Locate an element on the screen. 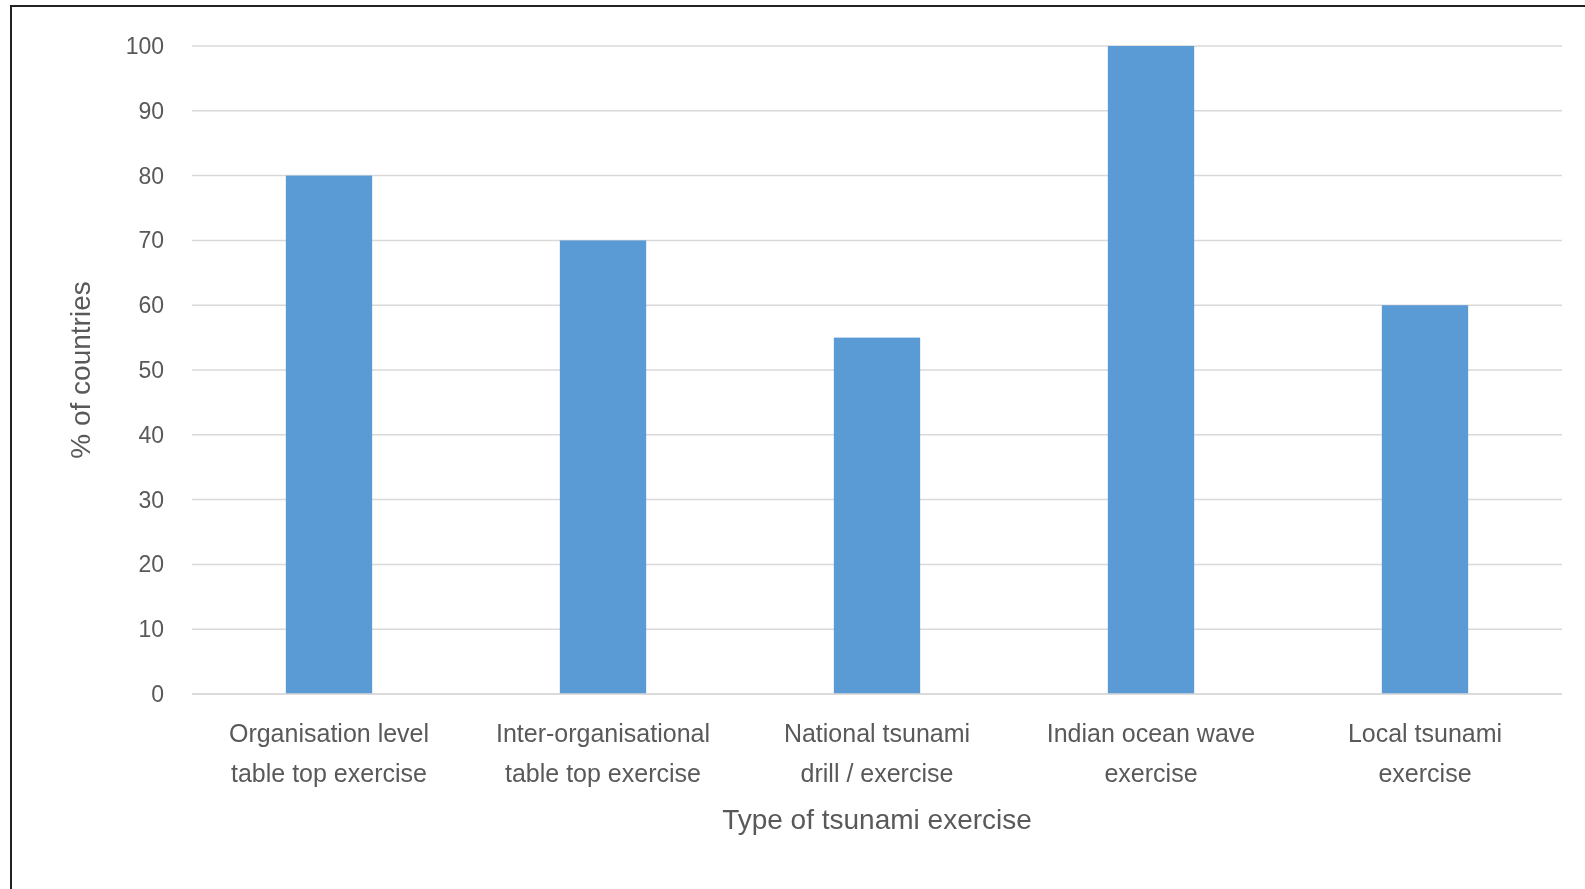  x-tick-label: Indian ocean wave exercise is located at coordinates (1151, 753).